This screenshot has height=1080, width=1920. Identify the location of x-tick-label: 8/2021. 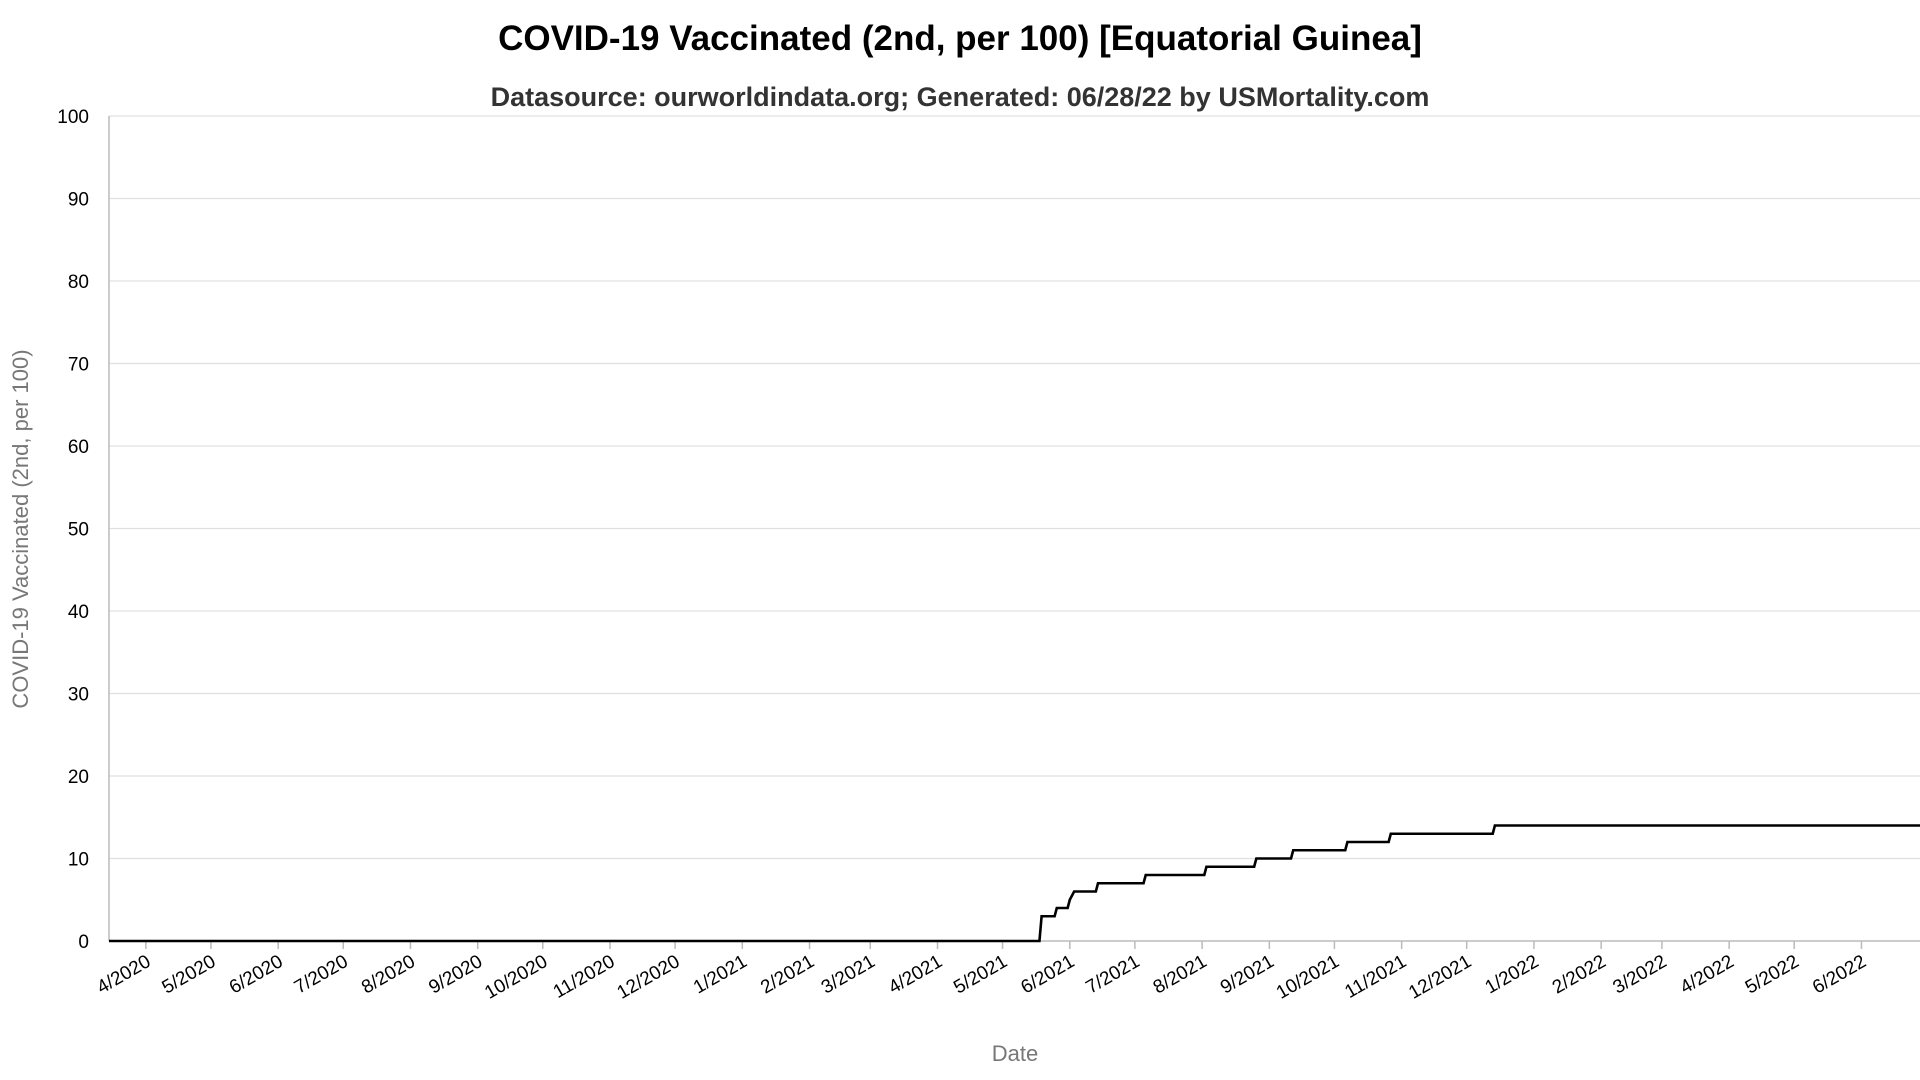
(1180, 974).